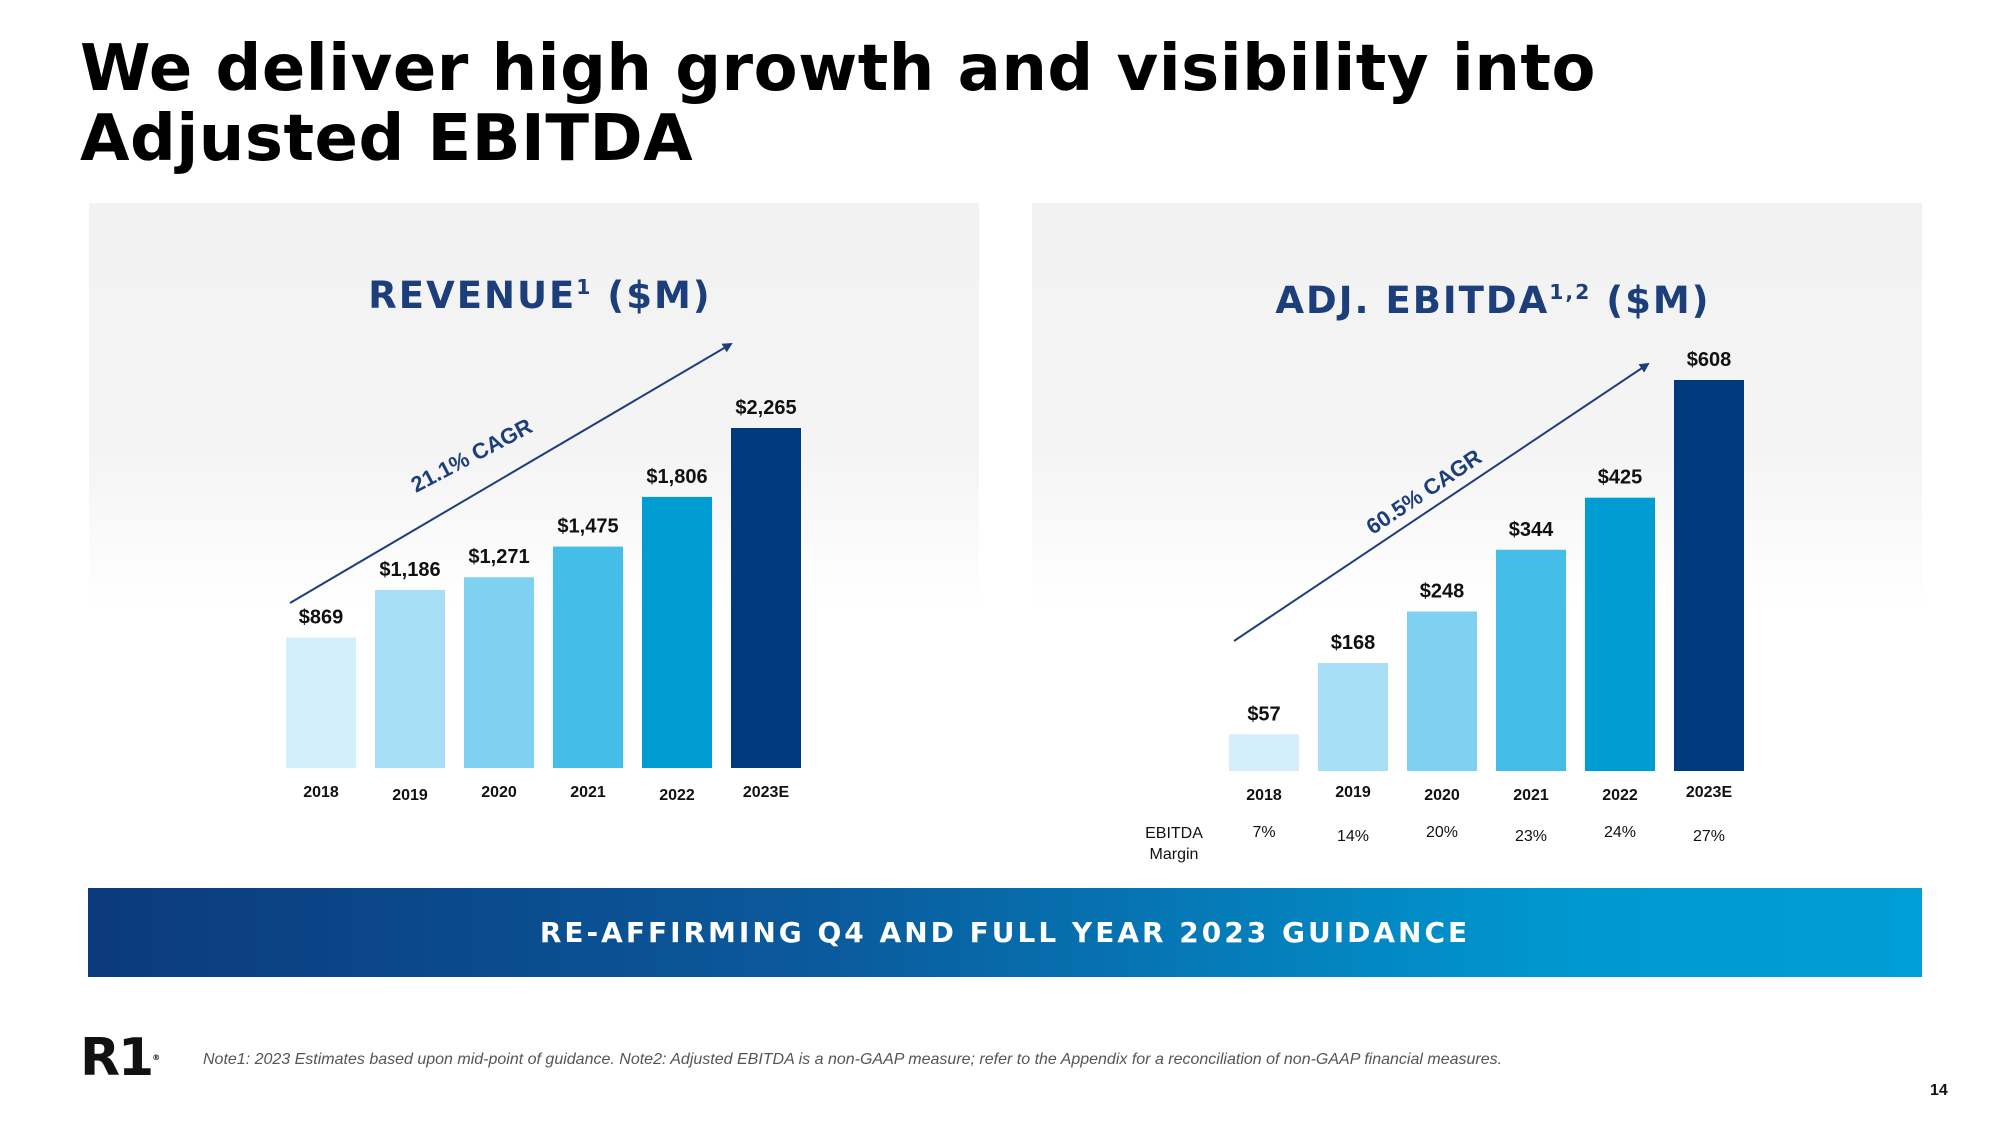 This screenshot has height=1125, width=2000. What do you see at coordinates (1442, 691) in the screenshot?
I see `ebitda-bar-2020` at bounding box center [1442, 691].